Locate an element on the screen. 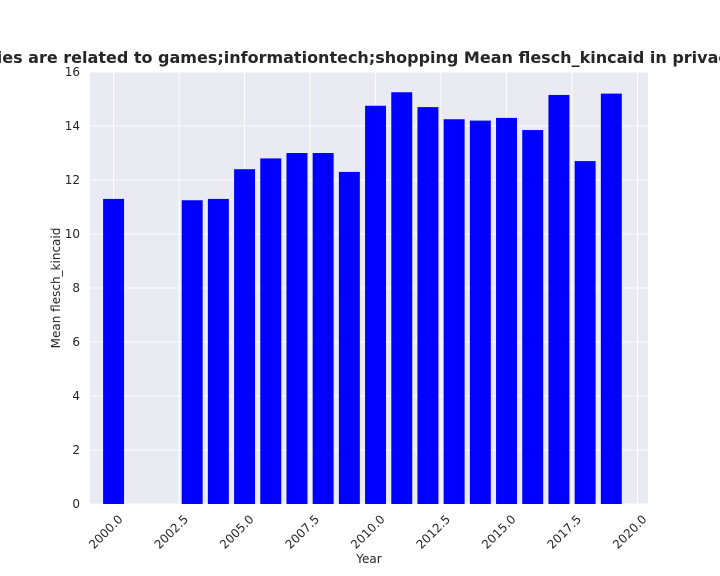 Image resolution: width=720 pixels, height=576 pixels. y-tick-label: 10 is located at coordinates (72, 234).